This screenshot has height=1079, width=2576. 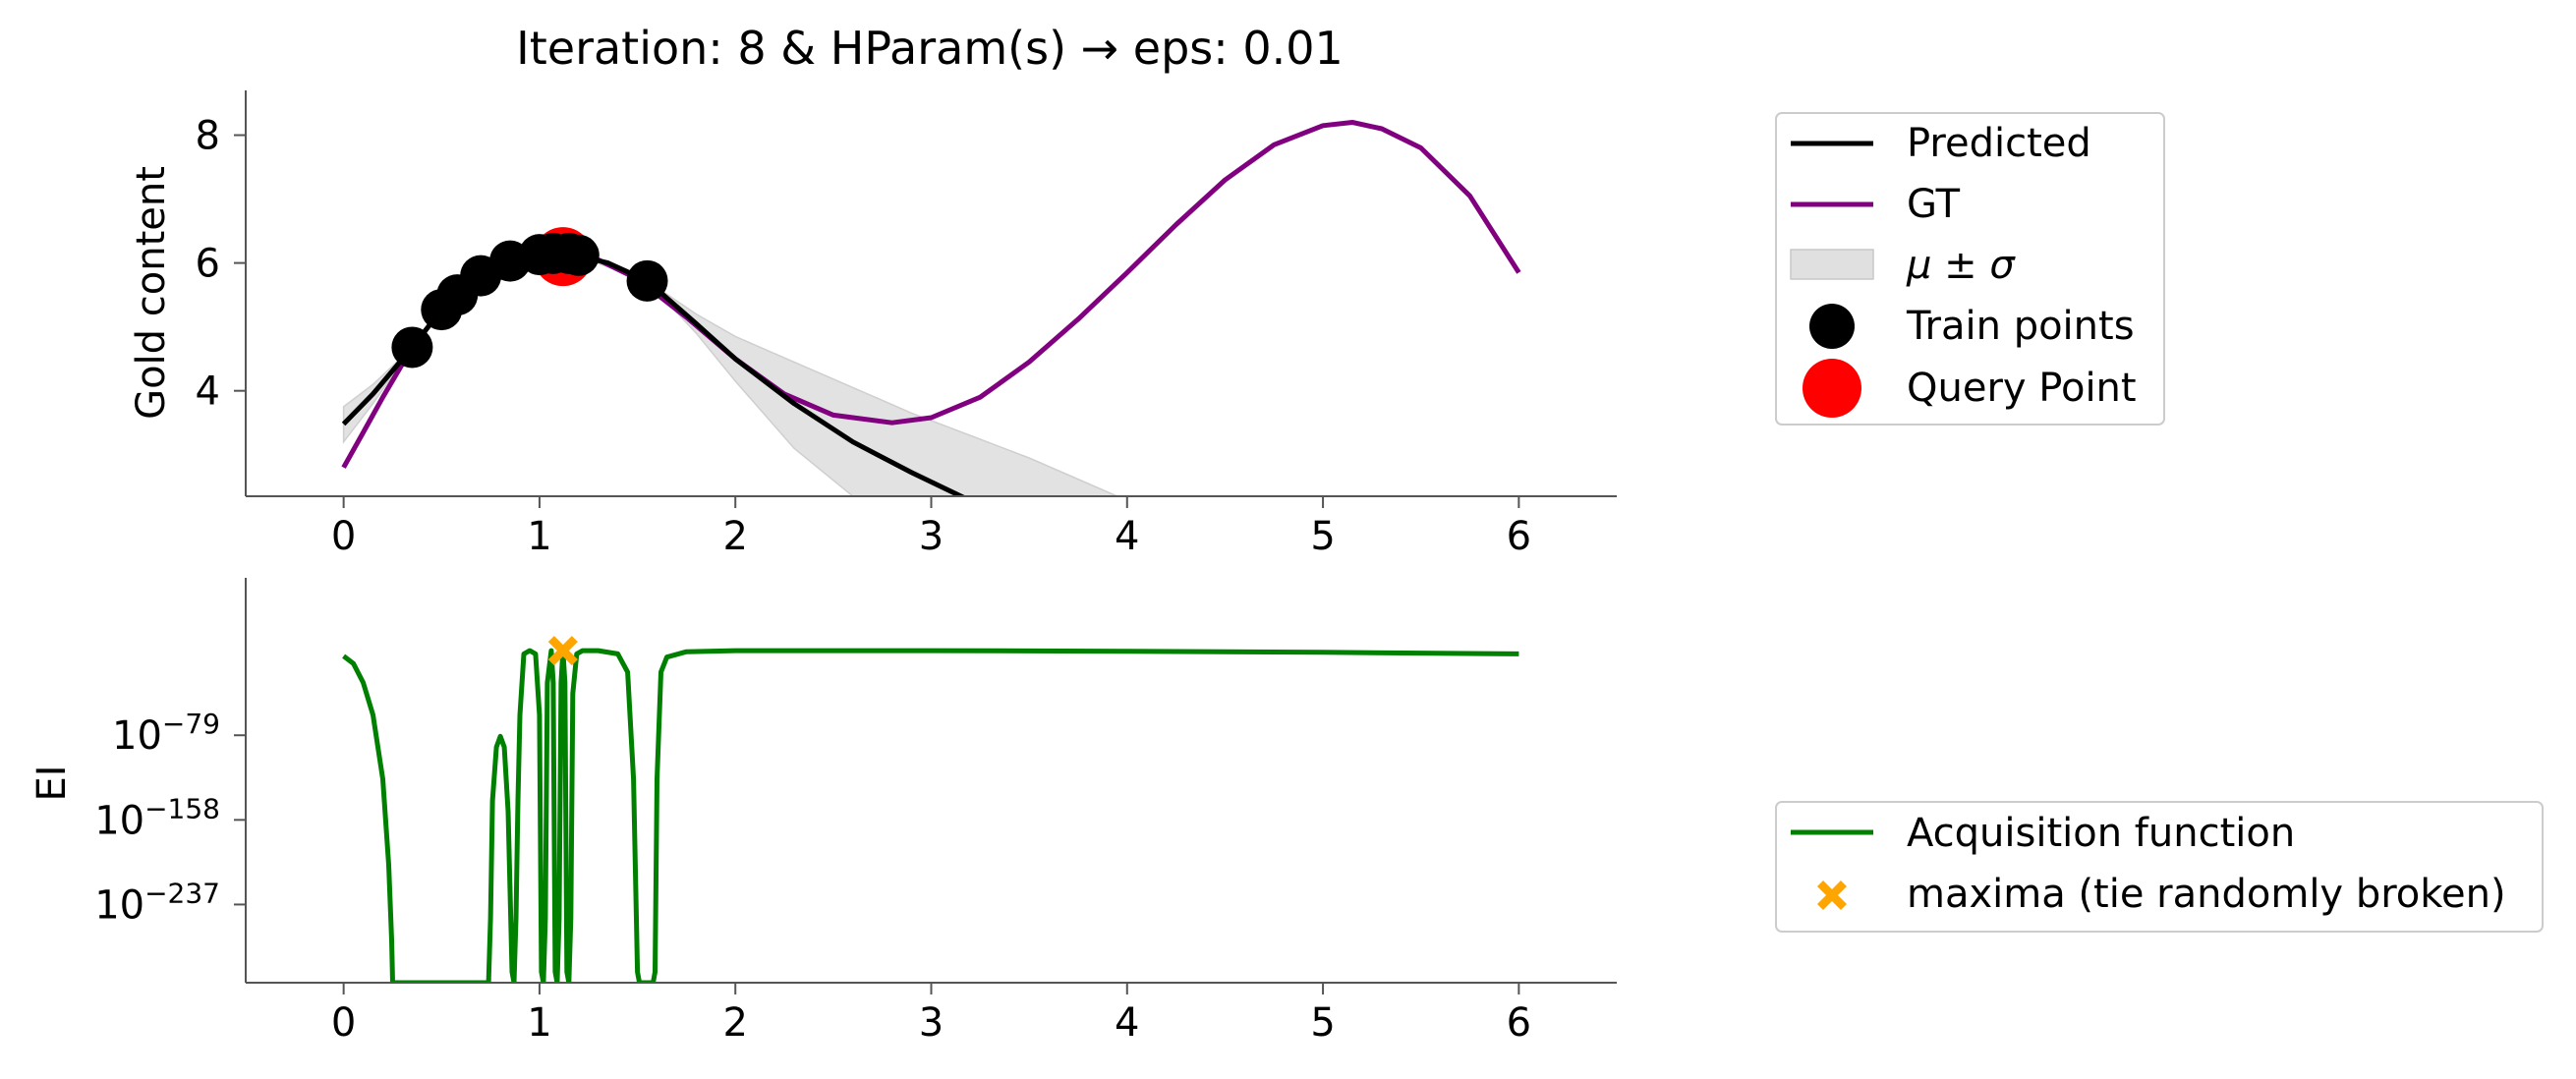 I want to click on bottom-x-tick-label: 5, so click(x=1323, y=1023).